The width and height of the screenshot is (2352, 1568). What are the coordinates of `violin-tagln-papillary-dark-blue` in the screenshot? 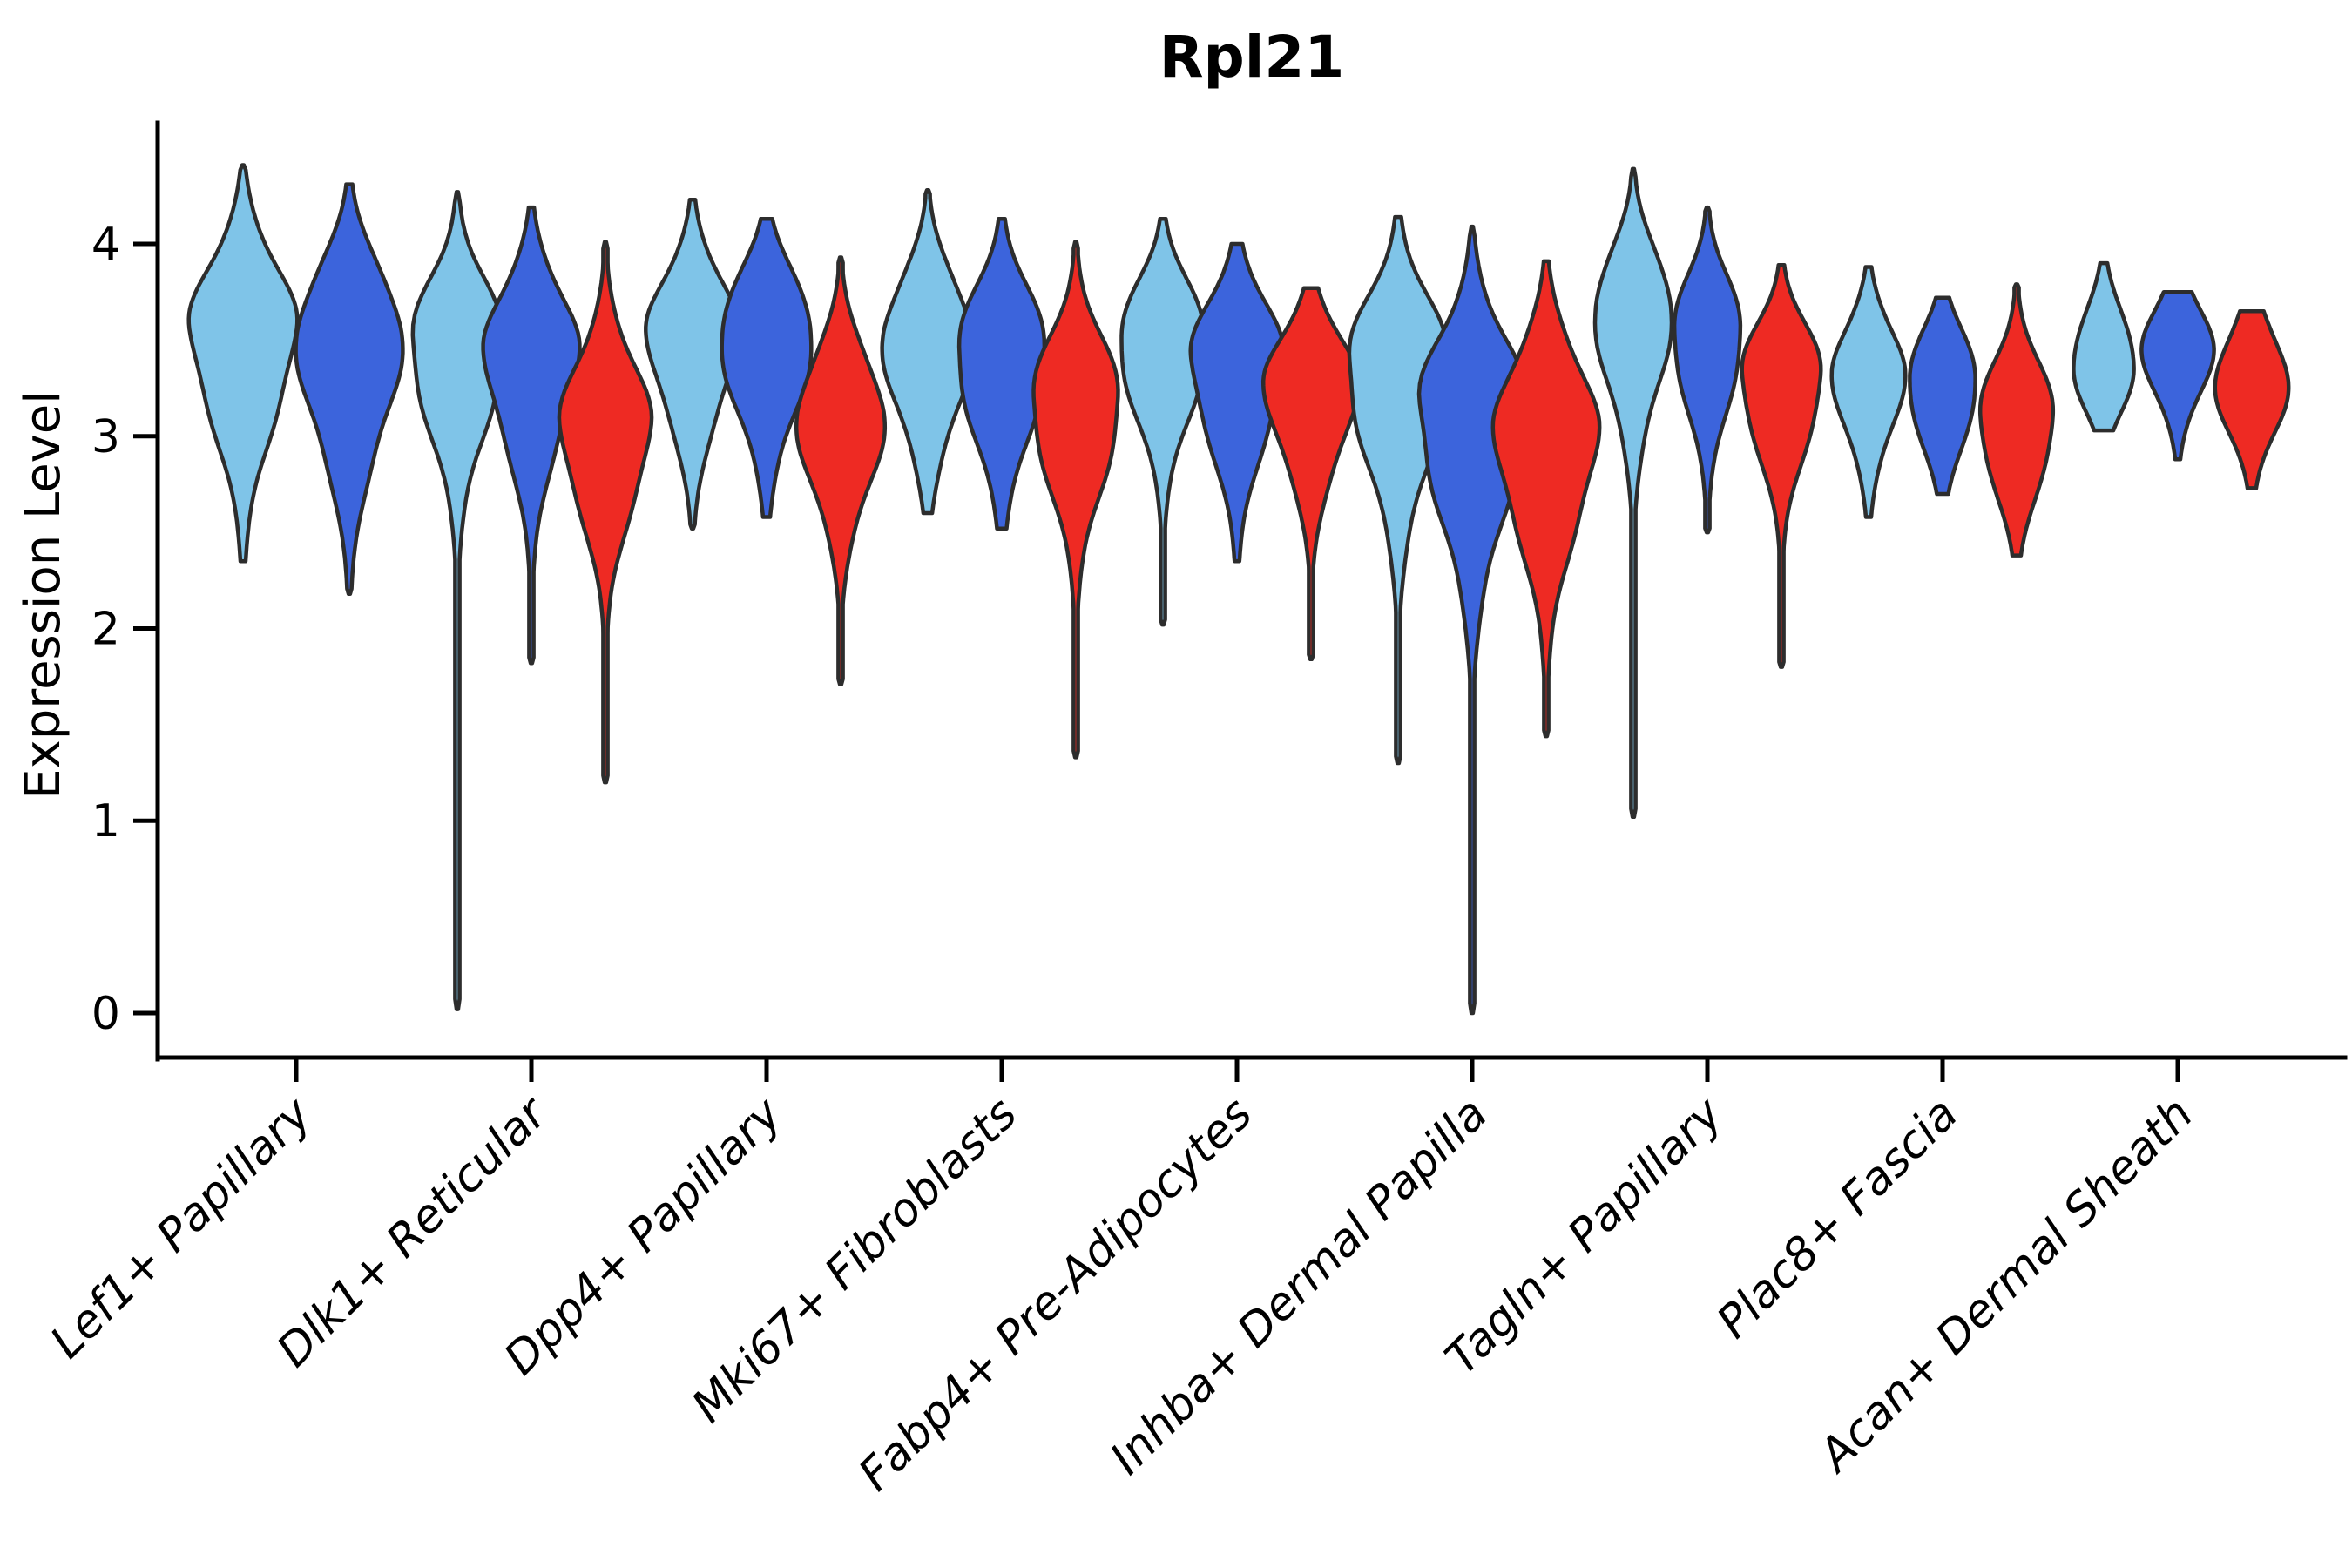 It's located at (1707, 370).